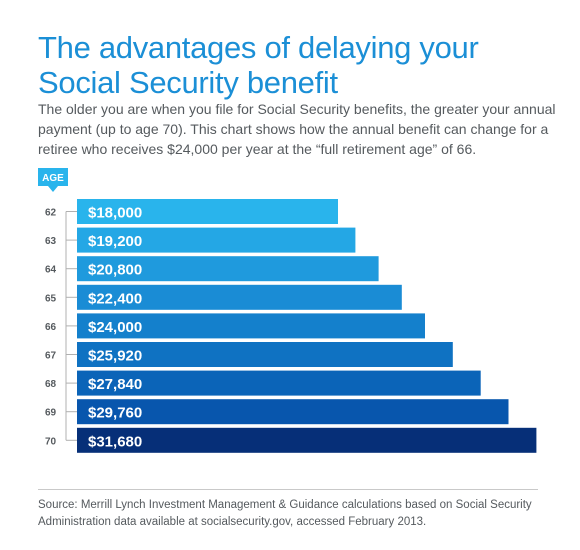 The width and height of the screenshot is (580, 550). Describe the element at coordinates (51, 441) in the screenshot. I see `age-tick-label: 70` at that location.